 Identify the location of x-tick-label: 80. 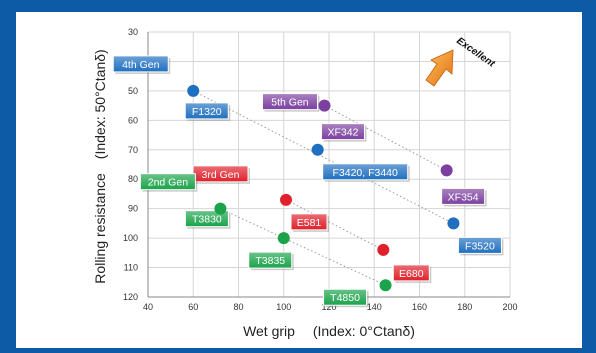
(238, 307).